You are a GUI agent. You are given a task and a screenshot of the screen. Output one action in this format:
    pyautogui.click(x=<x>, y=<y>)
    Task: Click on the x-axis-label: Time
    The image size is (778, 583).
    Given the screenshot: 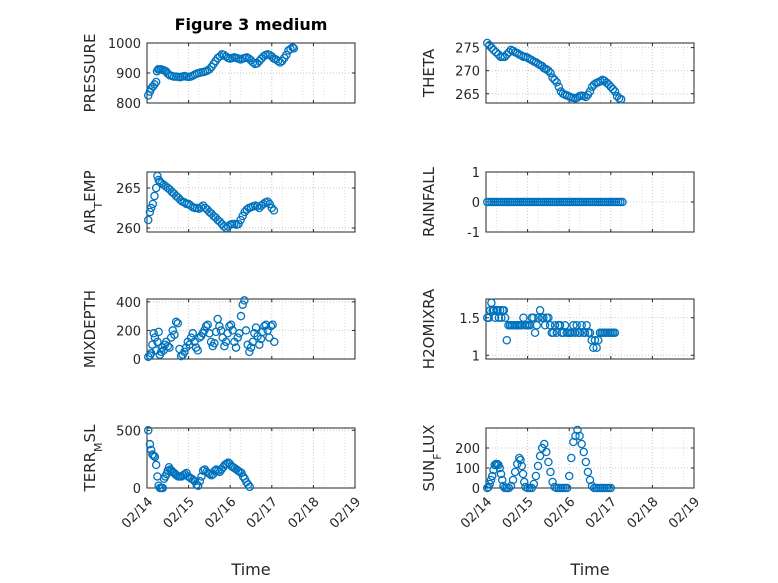 What is the action you would take?
    pyautogui.click(x=589, y=569)
    